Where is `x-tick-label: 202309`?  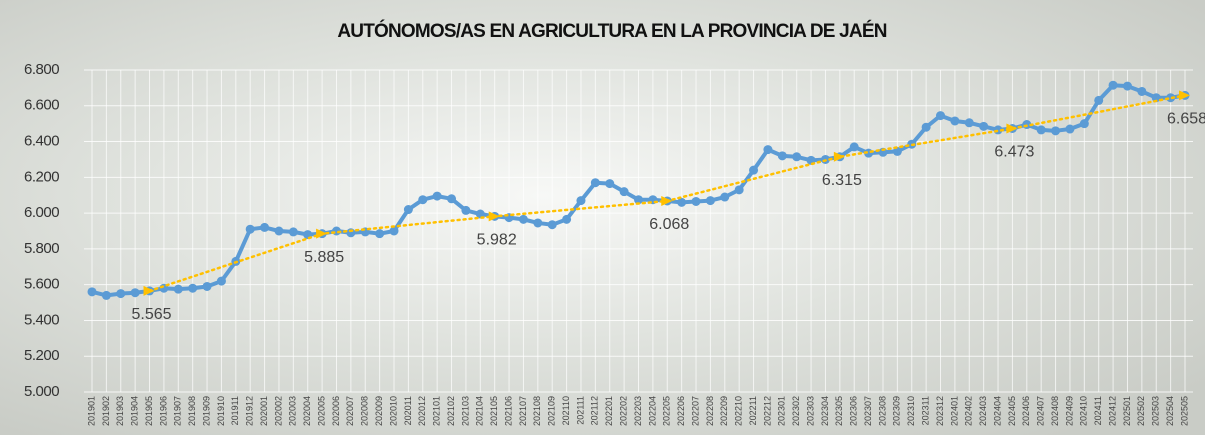 x-tick-label: 202309 is located at coordinates (897, 411).